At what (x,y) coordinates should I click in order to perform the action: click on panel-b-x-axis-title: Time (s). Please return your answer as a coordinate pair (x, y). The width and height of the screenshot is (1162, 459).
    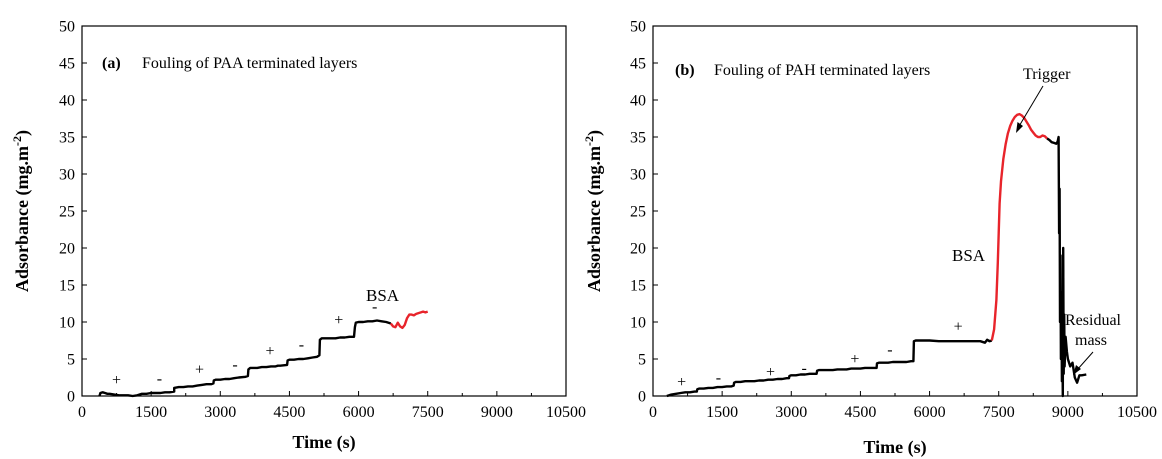
    Looking at the image, I should click on (894, 447).